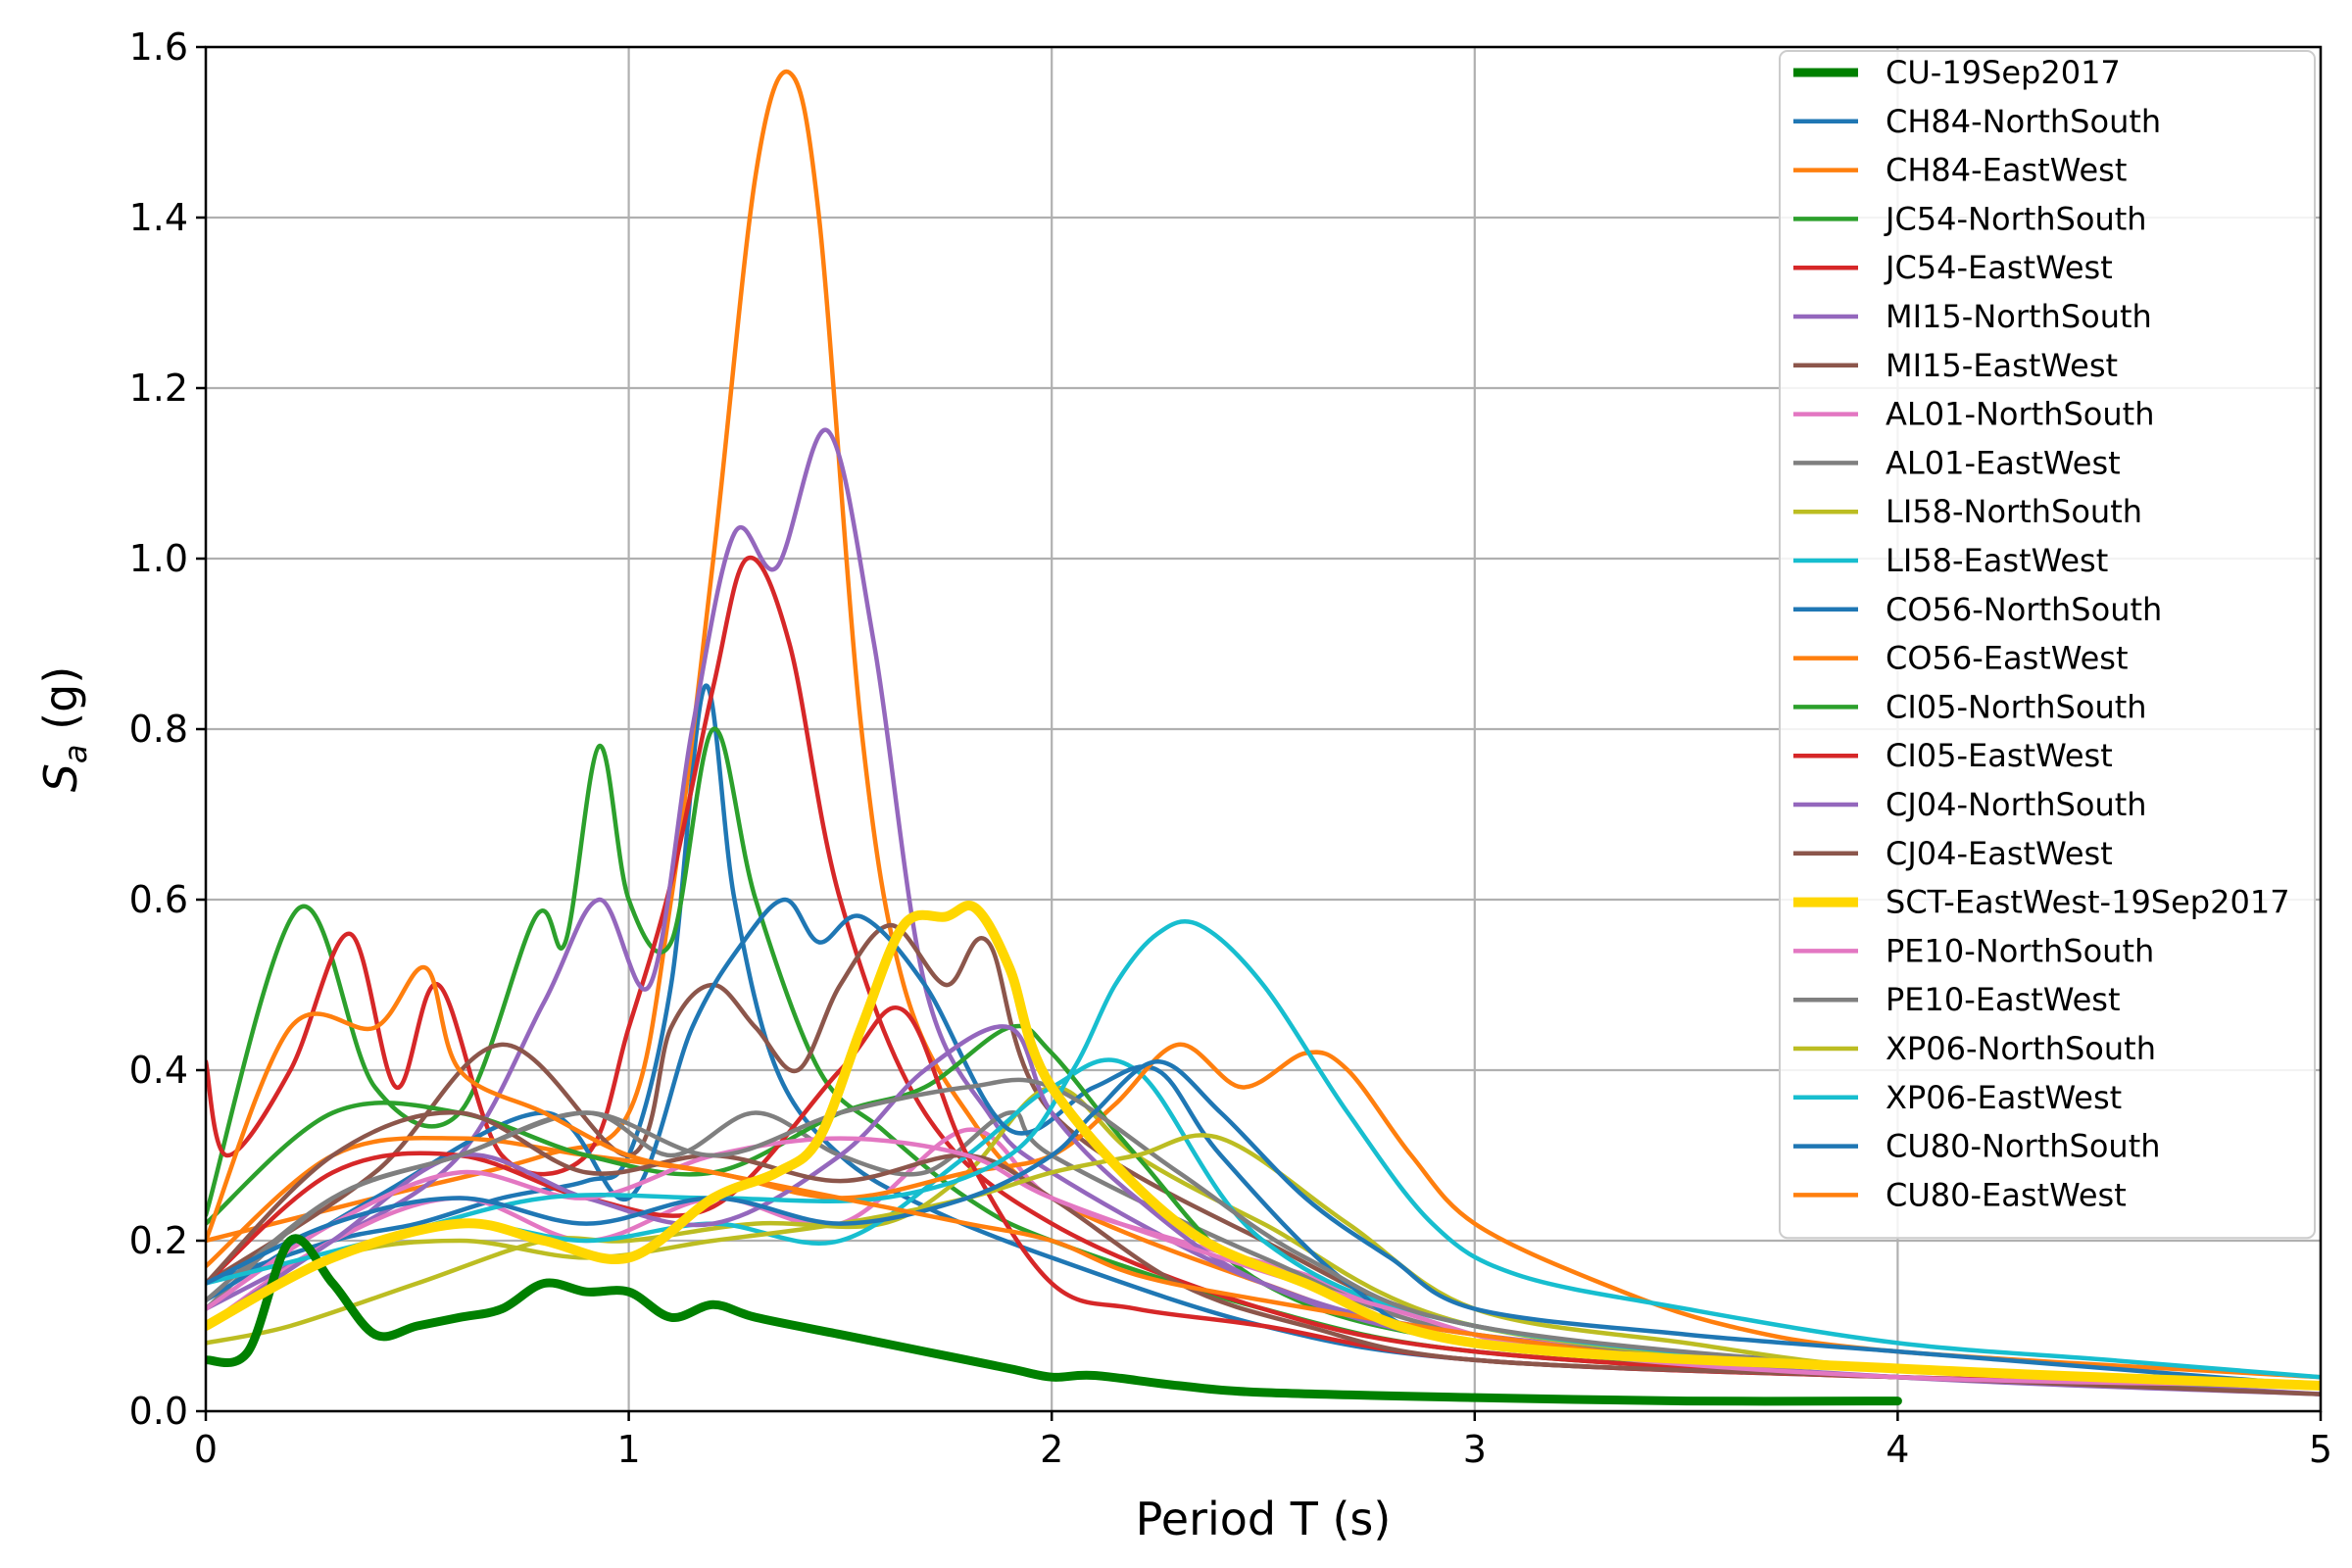 Image resolution: width=2352 pixels, height=1568 pixels. What do you see at coordinates (2002, 365) in the screenshot?
I see `legend-label-6: MI15-EastWest` at bounding box center [2002, 365].